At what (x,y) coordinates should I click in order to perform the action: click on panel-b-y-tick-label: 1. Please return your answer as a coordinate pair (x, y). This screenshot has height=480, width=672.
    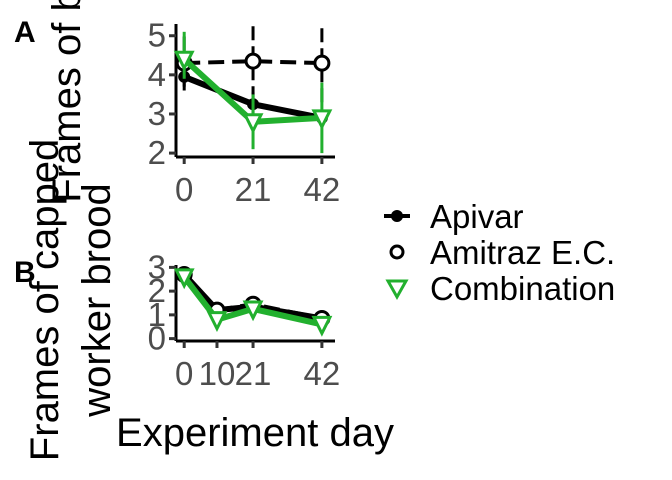
    Looking at the image, I should click on (157, 314).